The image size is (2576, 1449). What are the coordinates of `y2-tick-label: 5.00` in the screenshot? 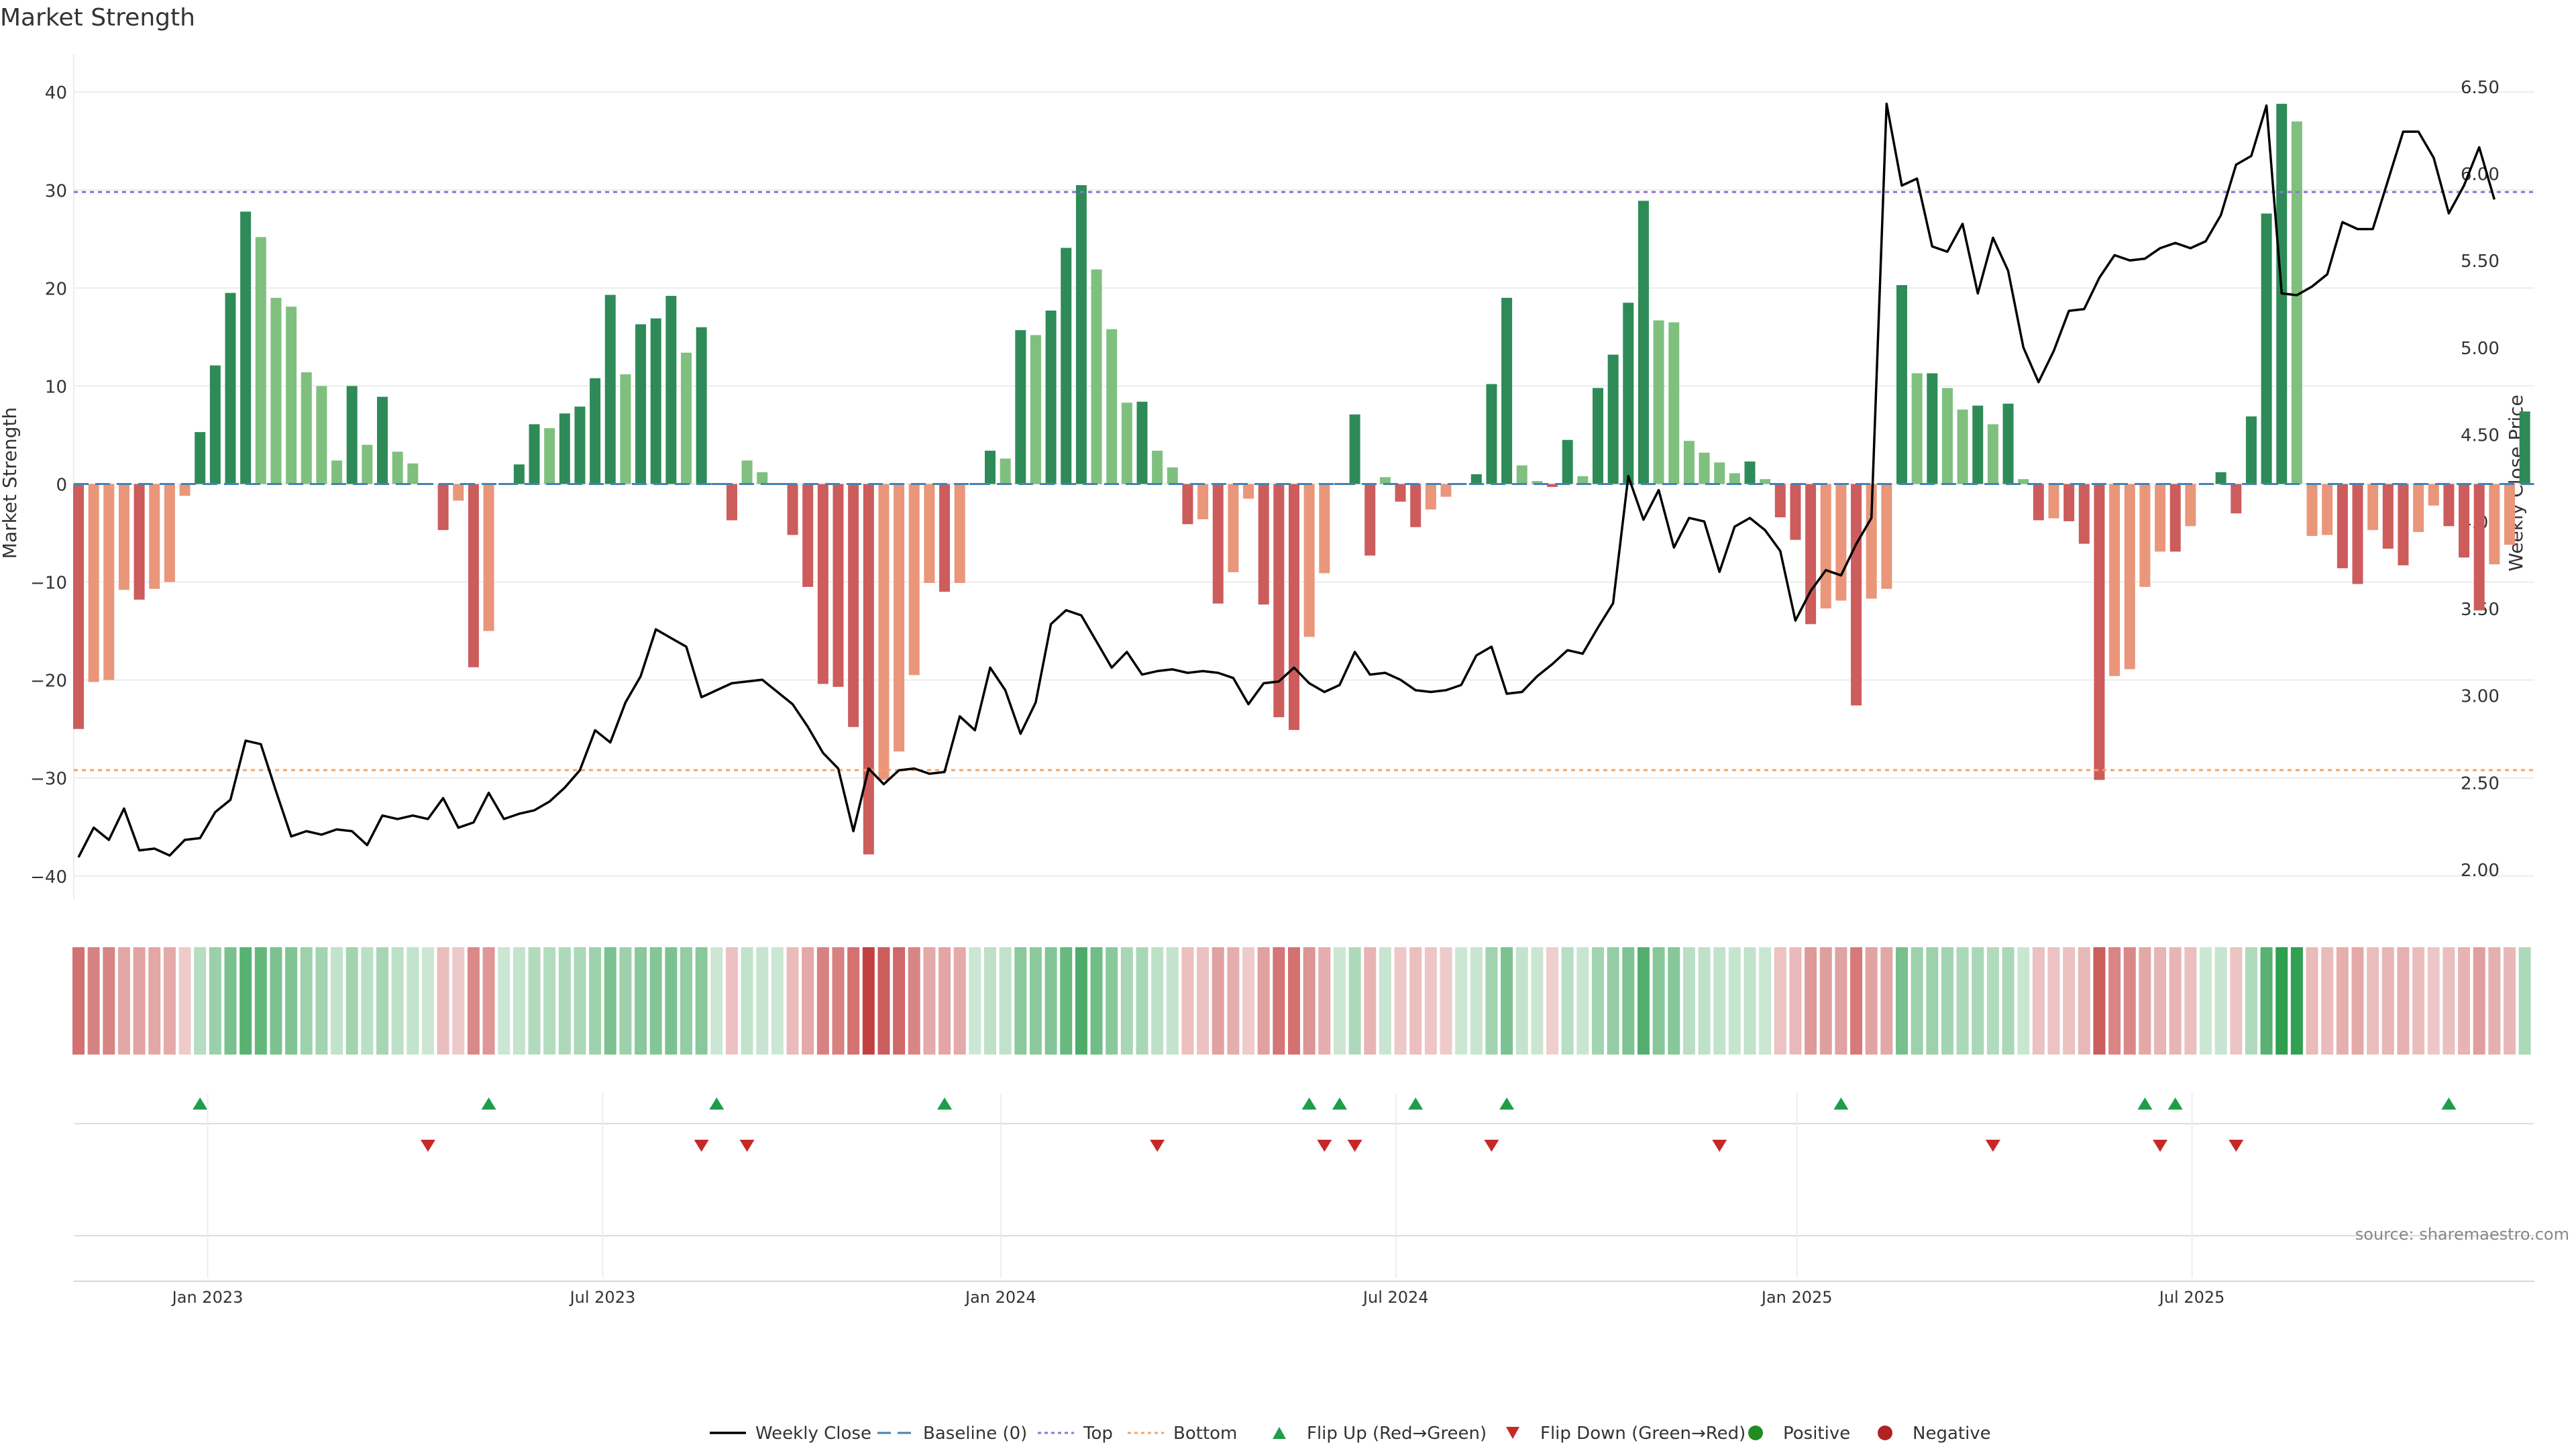 It's located at (2480, 349).